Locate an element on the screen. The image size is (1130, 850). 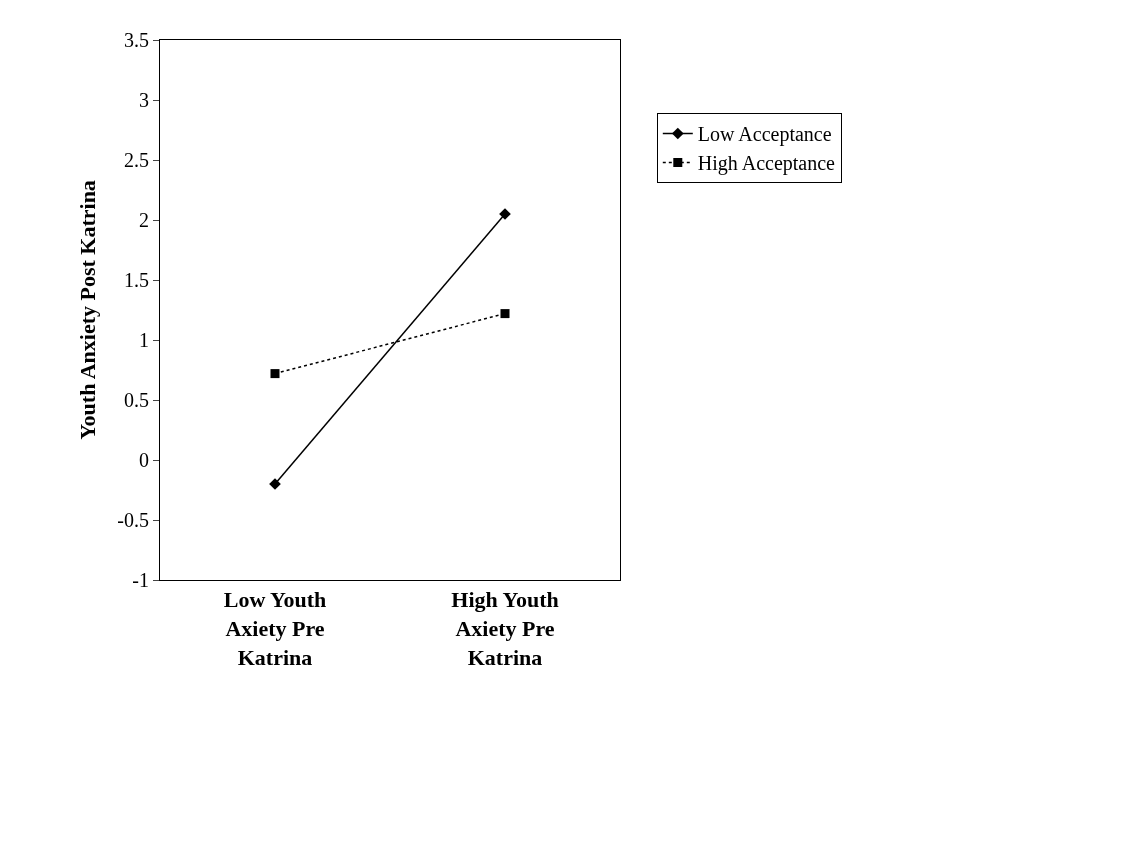
y-axis-title: Youth Anxiety Post Katrina is located at coordinates (88, 310).